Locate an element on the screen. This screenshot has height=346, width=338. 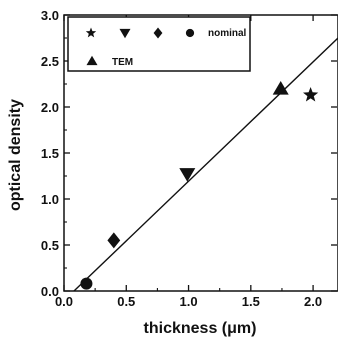
legend-label-nominal: nominal is located at coordinates (227, 33).